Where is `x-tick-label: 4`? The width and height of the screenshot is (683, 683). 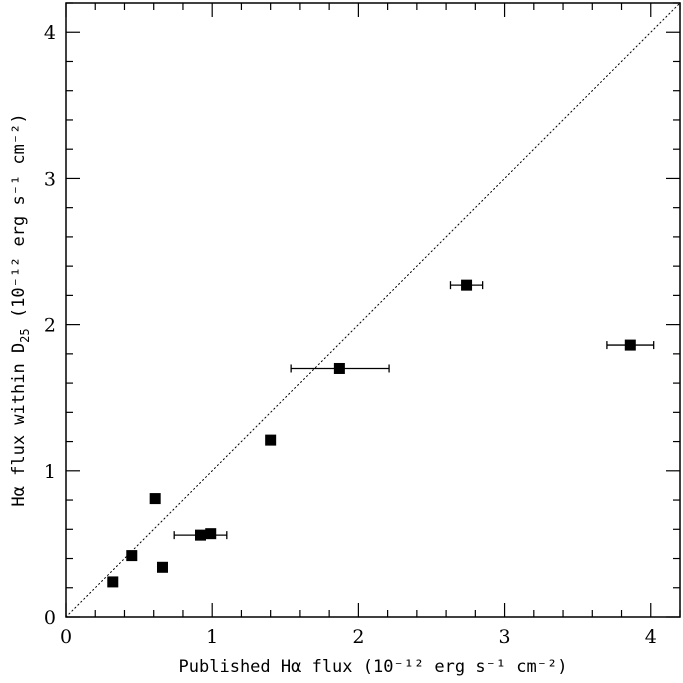
x-tick-label: 4 is located at coordinates (651, 637).